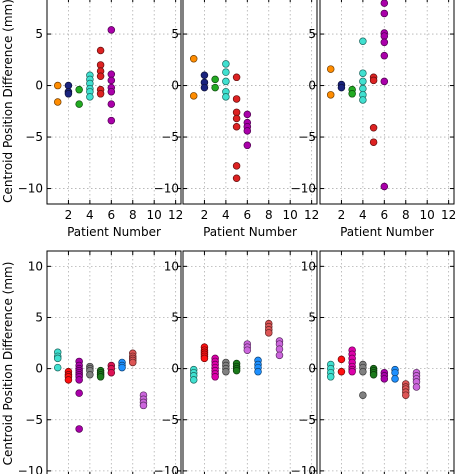  What do you see at coordinates (427, 215) in the screenshot?
I see `x-tick-label: 10` at bounding box center [427, 215].